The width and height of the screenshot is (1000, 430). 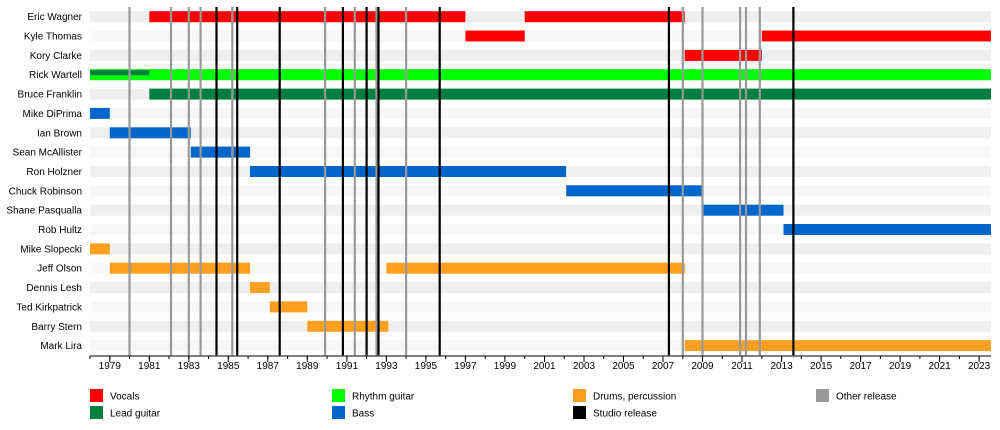 What do you see at coordinates (49, 307) in the screenshot?
I see `member-label: Ted Kirkpatrick` at bounding box center [49, 307].